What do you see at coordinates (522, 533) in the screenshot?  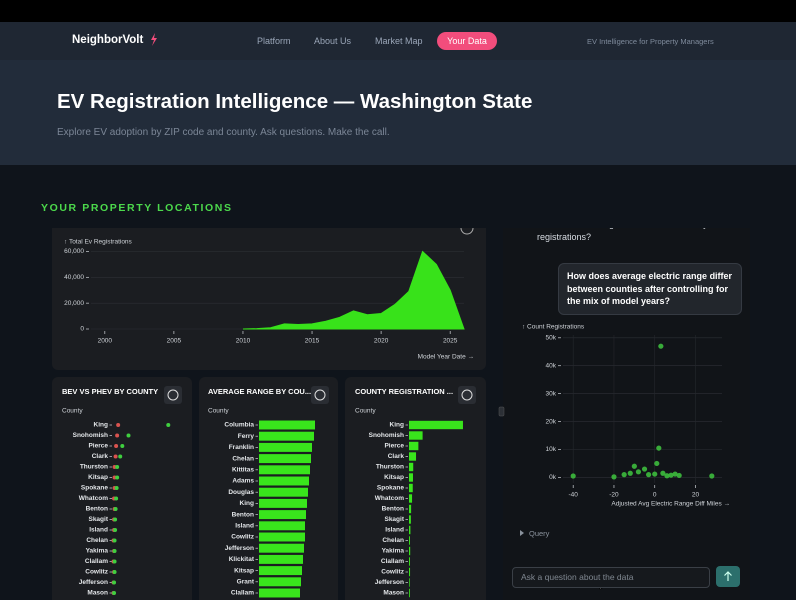 I see `query-caret` at bounding box center [522, 533].